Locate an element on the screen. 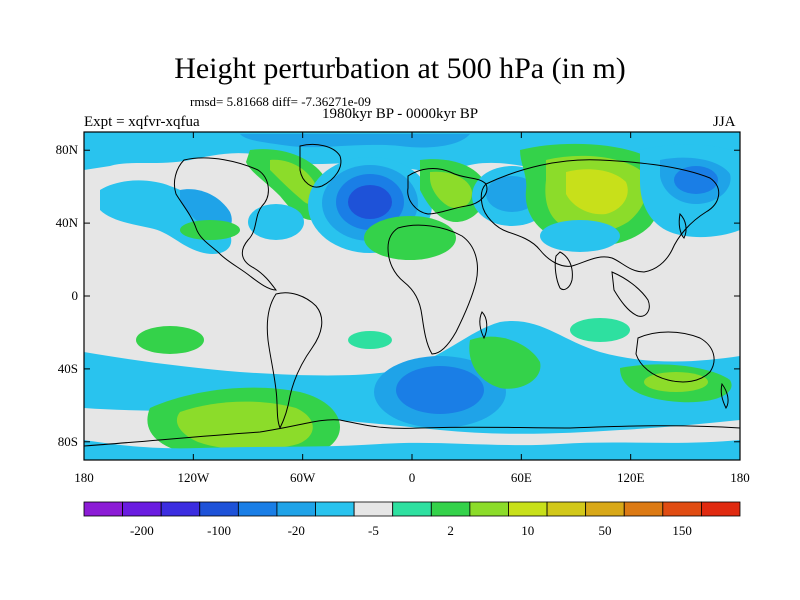  coast-new-zealand is located at coordinates (724, 395).